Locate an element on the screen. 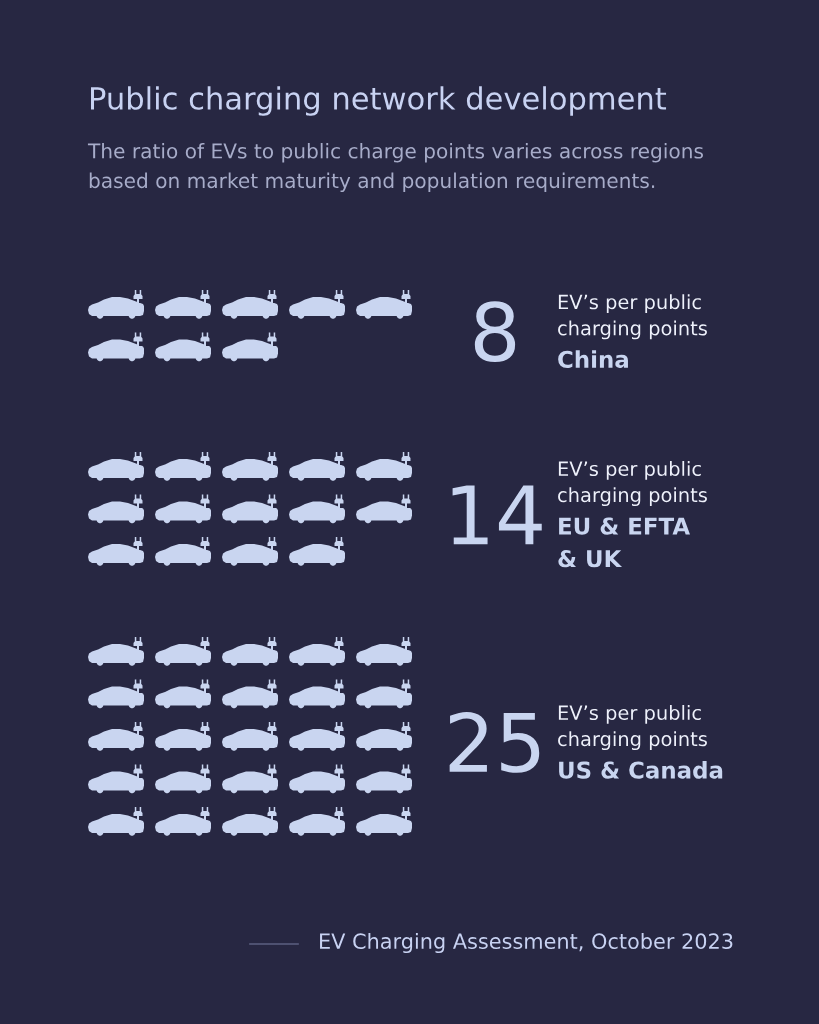  data-label: 25 is located at coordinates (494, 742).